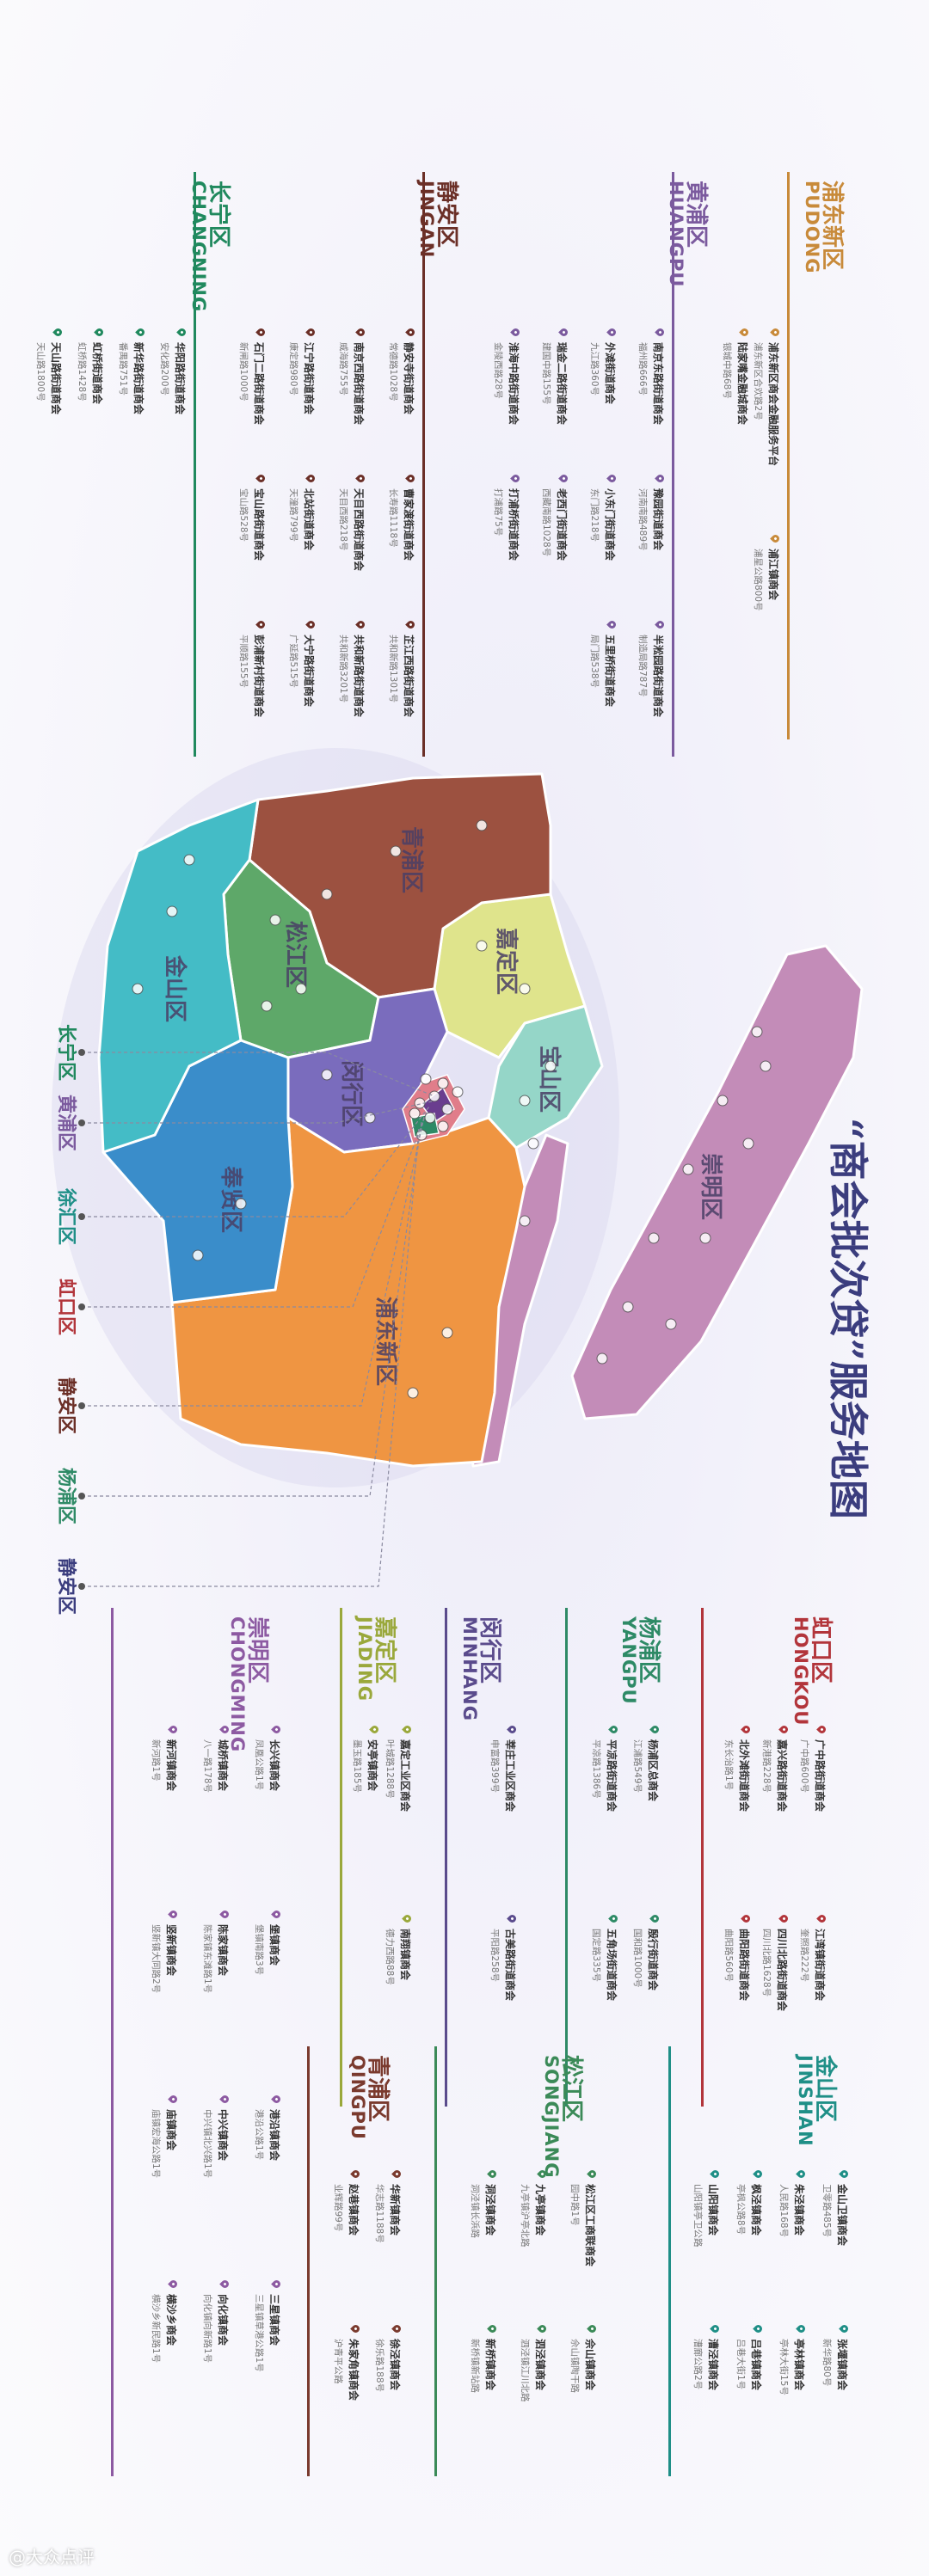 The height and width of the screenshot is (2576, 929). What do you see at coordinates (343, 519) in the screenshot?
I see `entry-address: 天目西路218号` at bounding box center [343, 519].